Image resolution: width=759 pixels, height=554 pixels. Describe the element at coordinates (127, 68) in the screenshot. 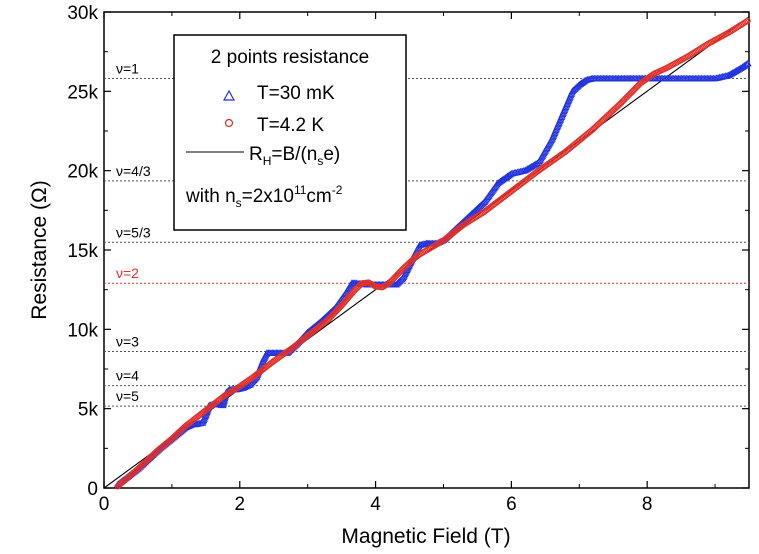

I see `filling-label-0: ν=1` at that location.